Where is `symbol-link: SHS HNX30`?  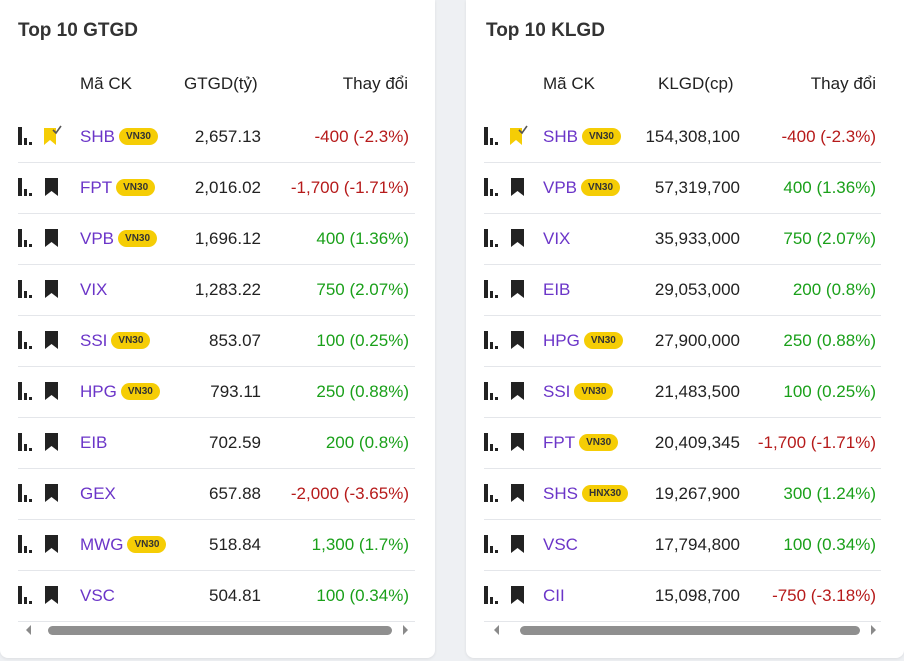
symbol-link: SHS HNX30 is located at coordinates (586, 494).